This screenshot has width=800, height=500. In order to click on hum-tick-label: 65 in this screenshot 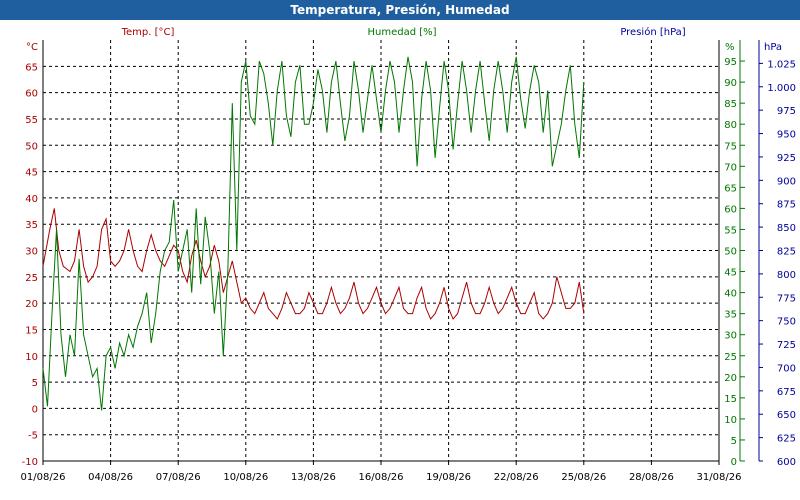, I will do `click(730, 188)`.